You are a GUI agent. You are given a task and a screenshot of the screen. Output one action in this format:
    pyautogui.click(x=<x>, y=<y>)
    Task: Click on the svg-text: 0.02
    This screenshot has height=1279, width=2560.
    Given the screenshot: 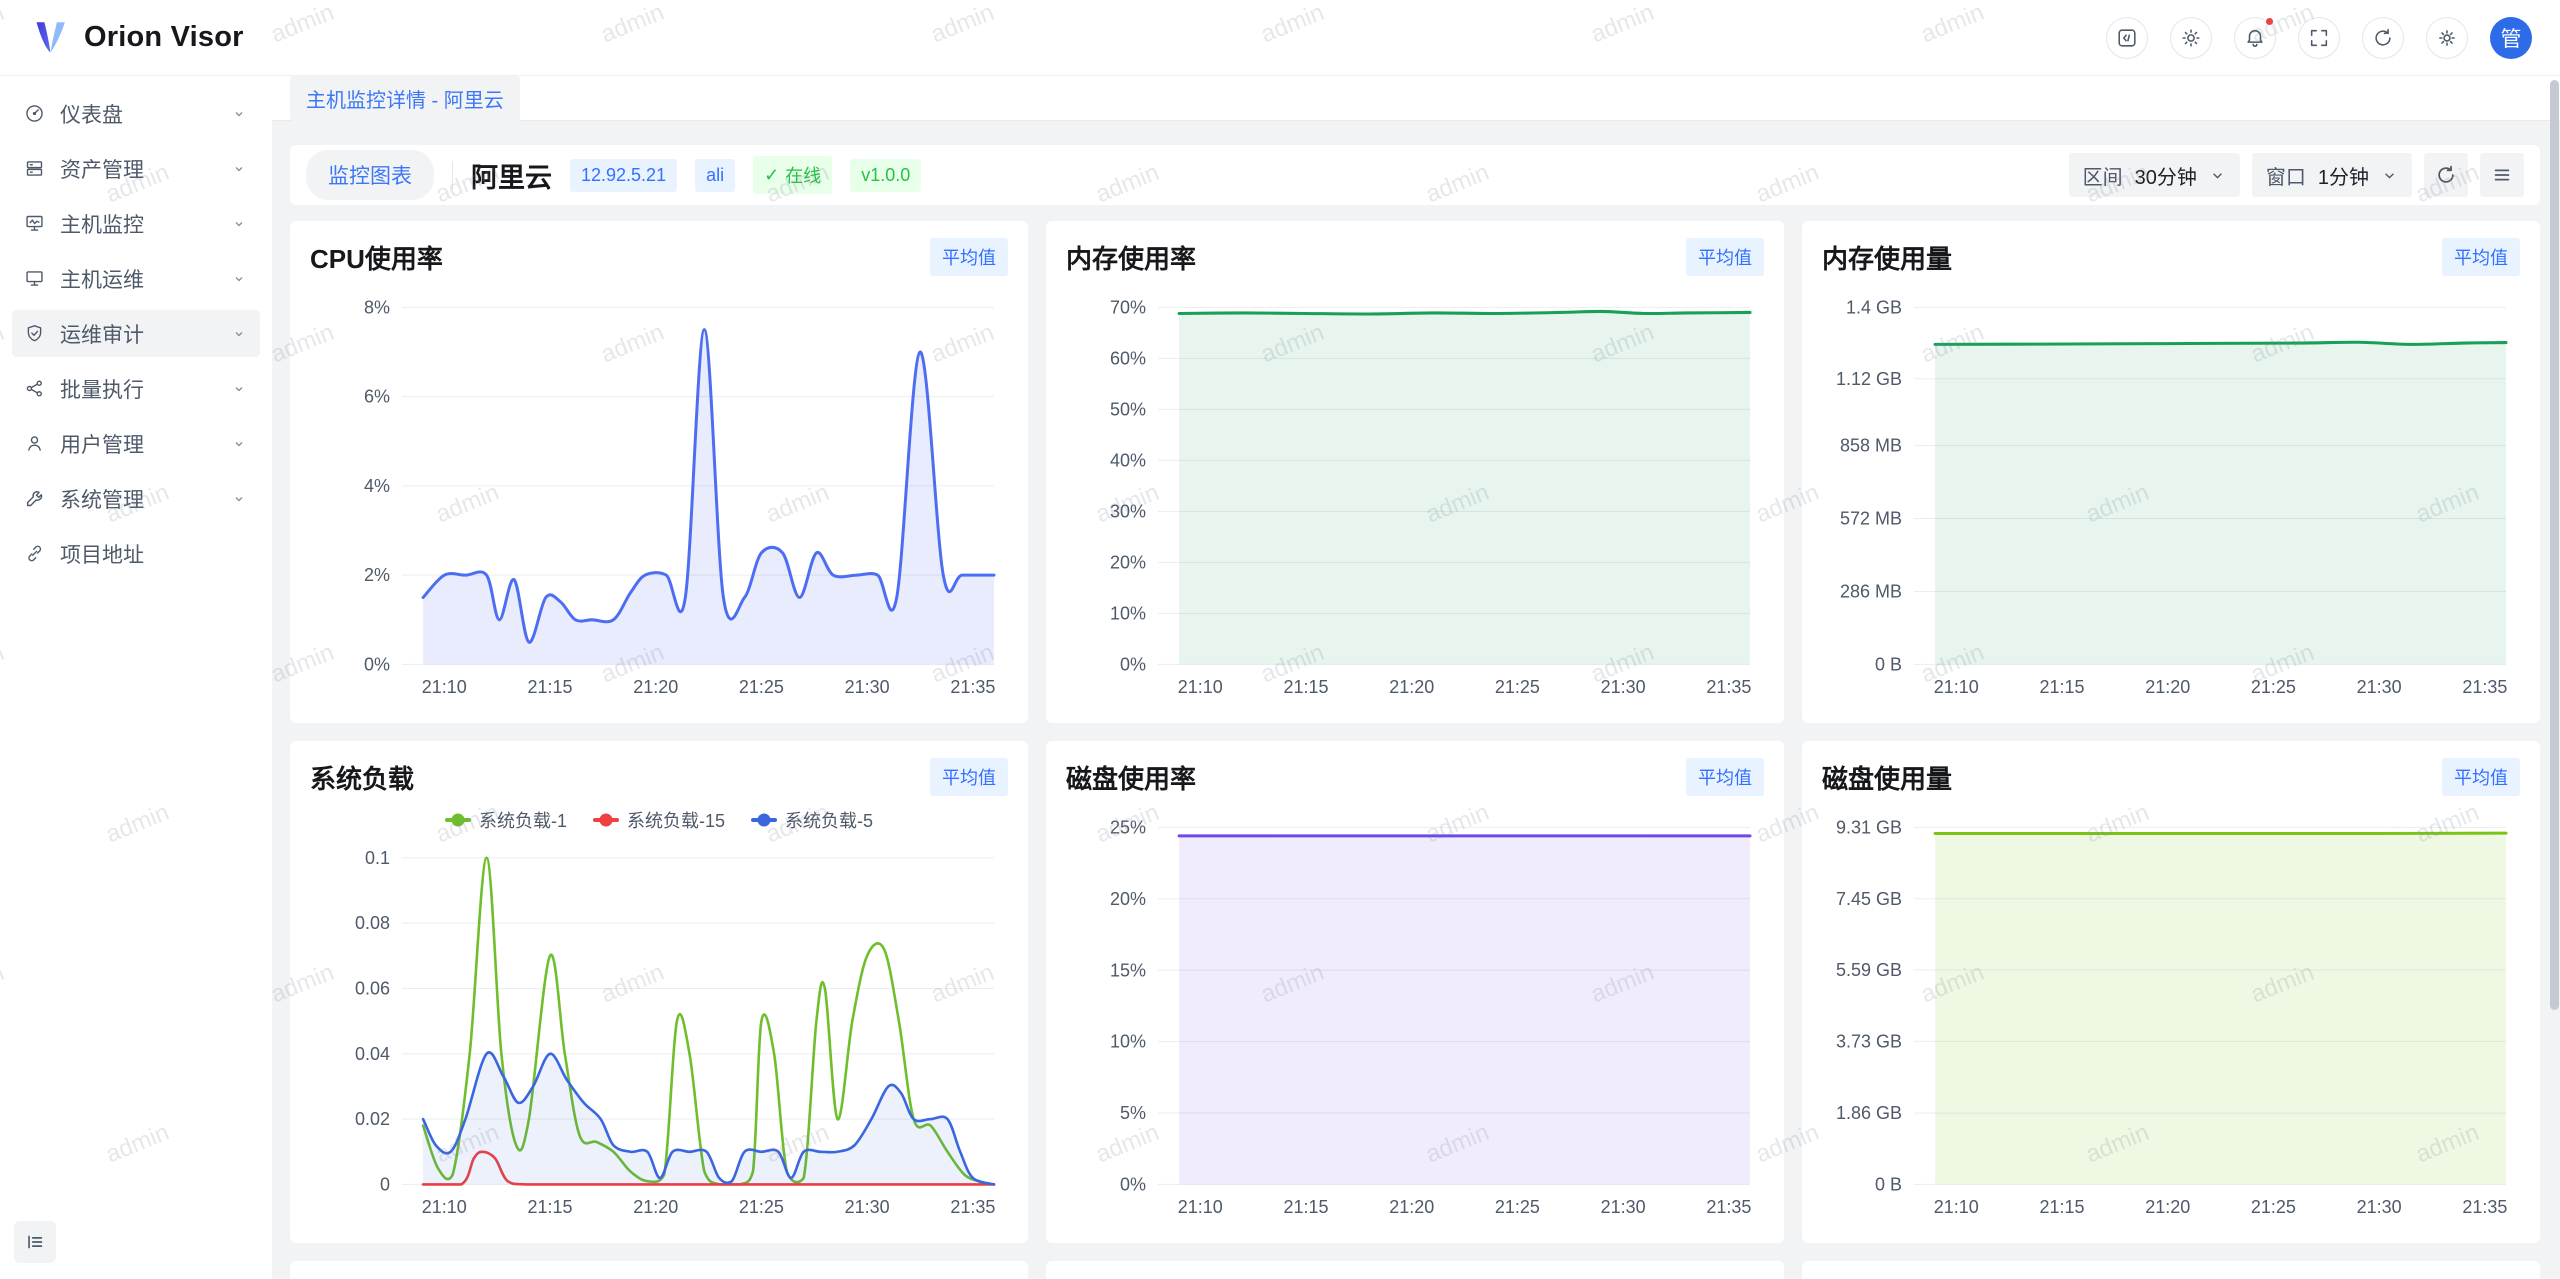 What is the action you would take?
    pyautogui.click(x=372, y=1119)
    